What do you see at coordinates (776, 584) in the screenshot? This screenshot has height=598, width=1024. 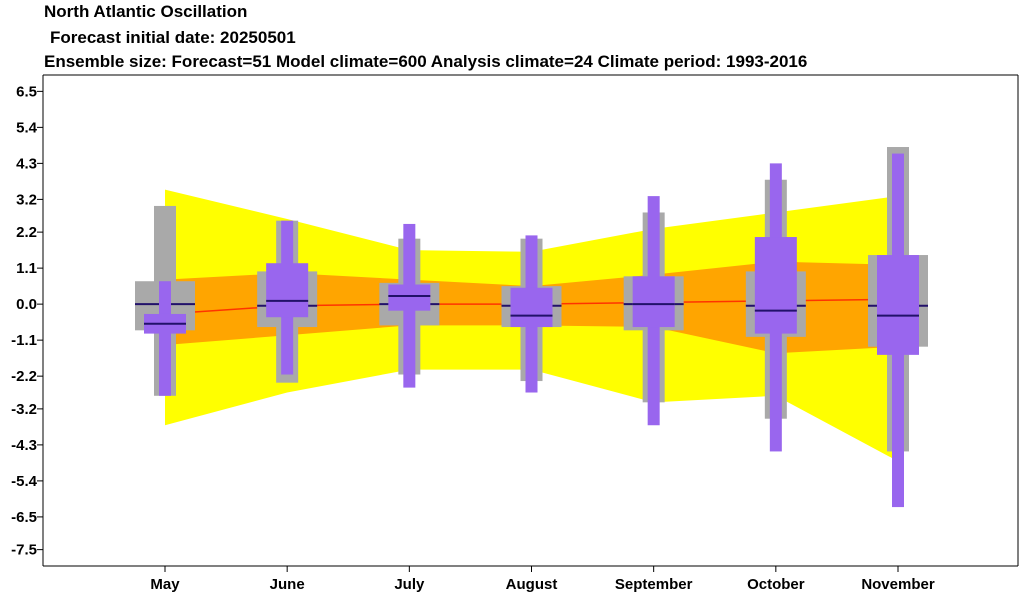 I see `x-tick-label-october: October` at bounding box center [776, 584].